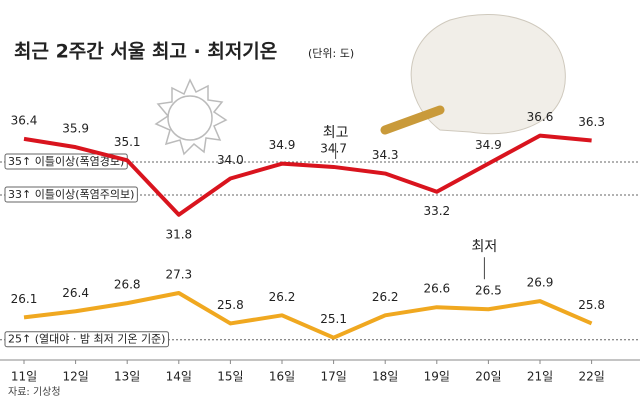  Describe the element at coordinates (178, 234) in the screenshot. I see `value-label: 31.8` at that location.